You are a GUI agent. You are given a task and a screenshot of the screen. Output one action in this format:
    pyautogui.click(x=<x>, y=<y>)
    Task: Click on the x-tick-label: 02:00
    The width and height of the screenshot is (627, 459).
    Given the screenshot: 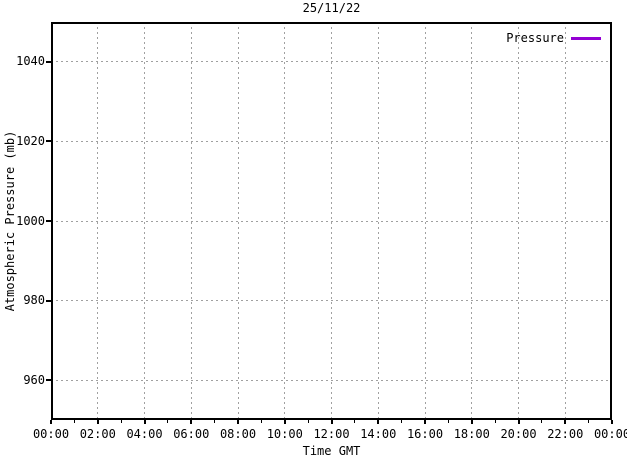 What is the action you would take?
    pyautogui.click(x=97, y=434)
    